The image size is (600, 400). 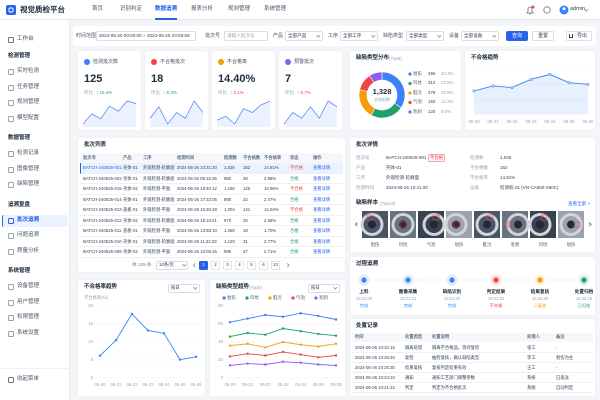 What do you see at coordinates (28, 153) in the screenshot?
I see `menu-item: 检测记录` at bounding box center [28, 153].